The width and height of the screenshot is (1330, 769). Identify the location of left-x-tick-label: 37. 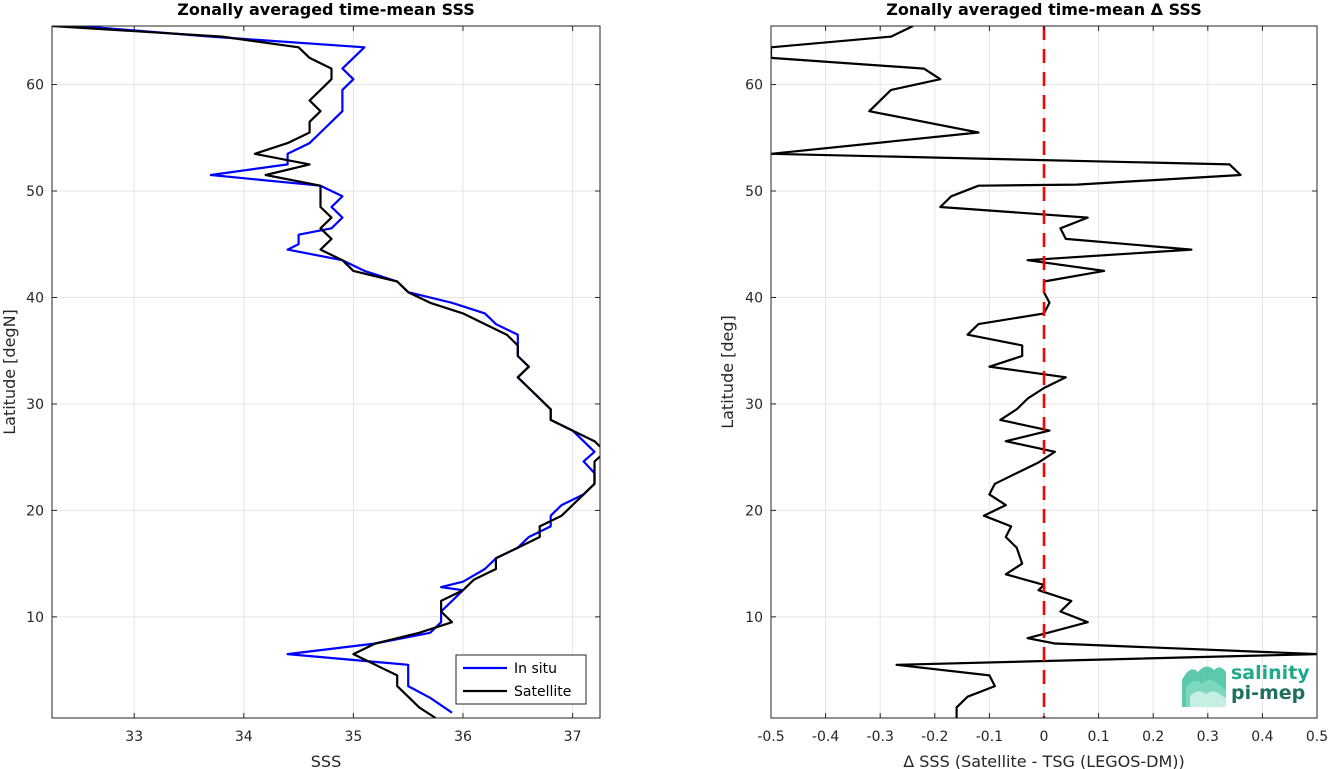
(573, 737).